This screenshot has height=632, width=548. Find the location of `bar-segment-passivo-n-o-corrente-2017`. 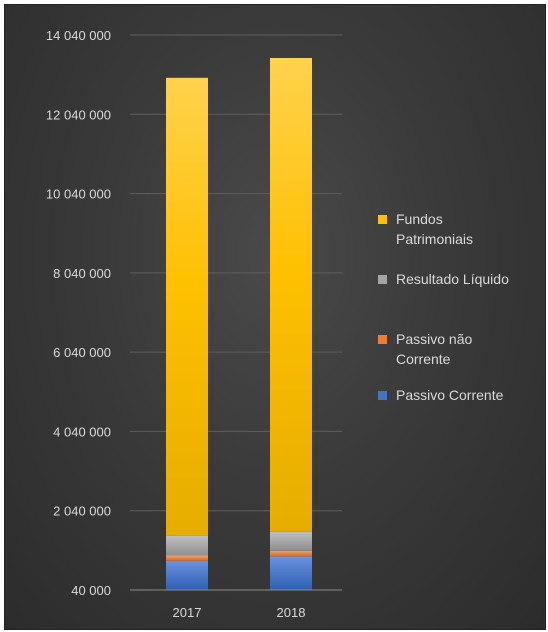

bar-segment-passivo-n-o-corrente-2017 is located at coordinates (187, 558).